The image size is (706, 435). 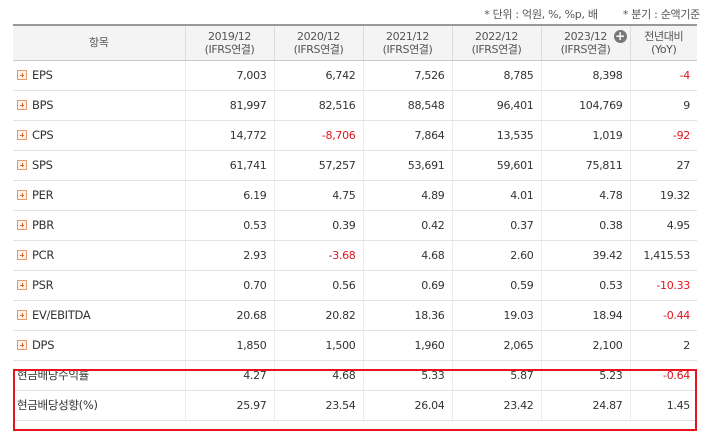 I want to click on value-cell: 19.03, so click(x=496, y=315).